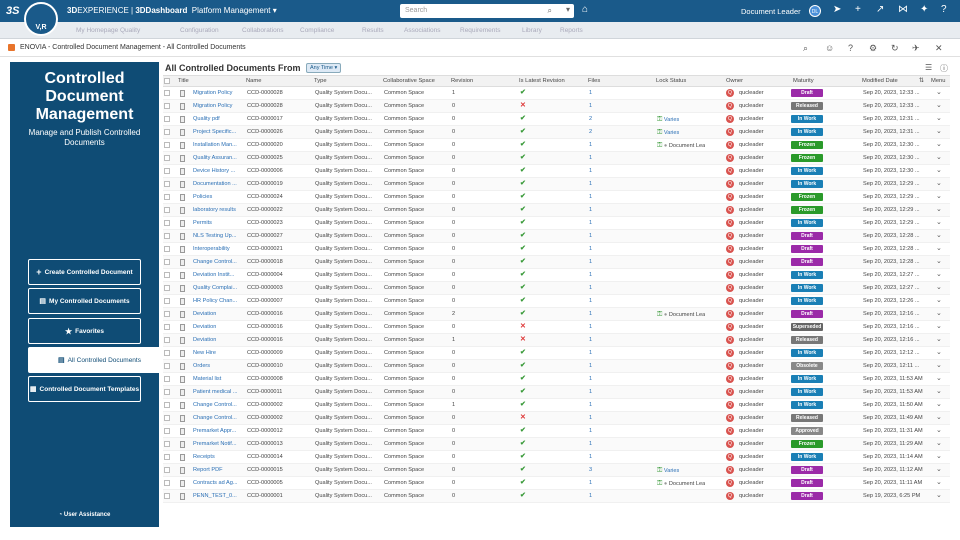  What do you see at coordinates (208, 470) in the screenshot?
I see `doc-title-link: Report PDF` at bounding box center [208, 470].